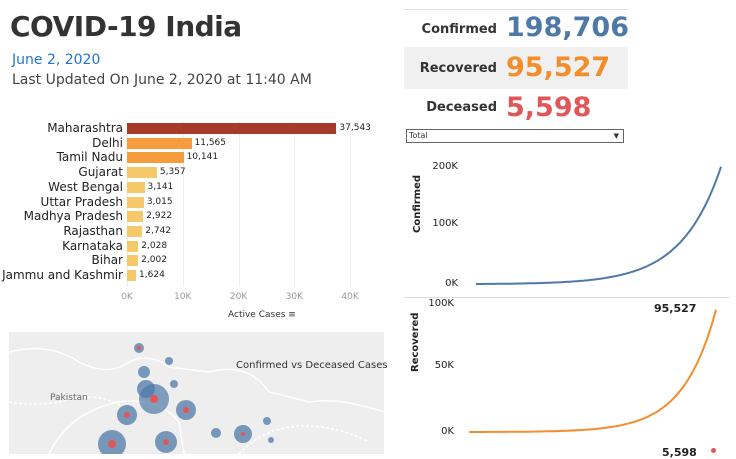 Image resolution: width=736 pixels, height=459 pixels. Describe the element at coordinates (154, 245) in the screenshot. I see `bar-value-label: 2,028` at that location.